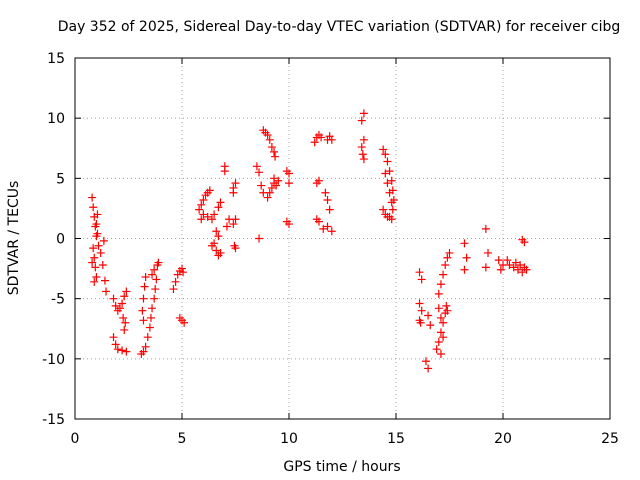 The height and width of the screenshot is (480, 640). What do you see at coordinates (14, 238) in the screenshot?
I see `y-axis-label: SDTVAR / TECUs` at bounding box center [14, 238].